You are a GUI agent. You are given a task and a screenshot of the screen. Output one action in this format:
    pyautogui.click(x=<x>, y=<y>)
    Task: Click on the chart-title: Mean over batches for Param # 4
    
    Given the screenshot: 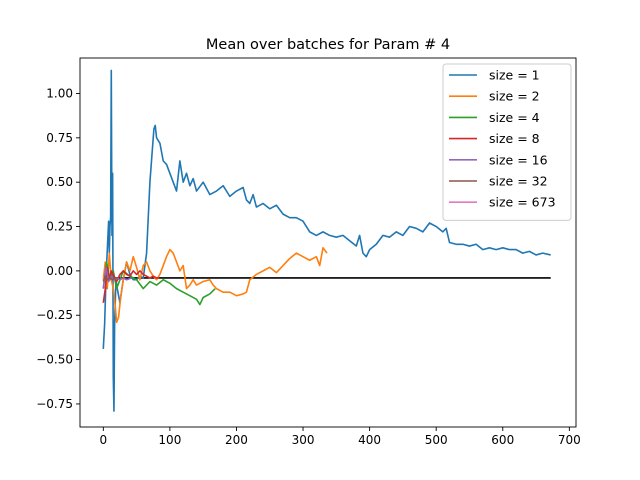 What is the action you would take?
    pyautogui.click(x=328, y=45)
    